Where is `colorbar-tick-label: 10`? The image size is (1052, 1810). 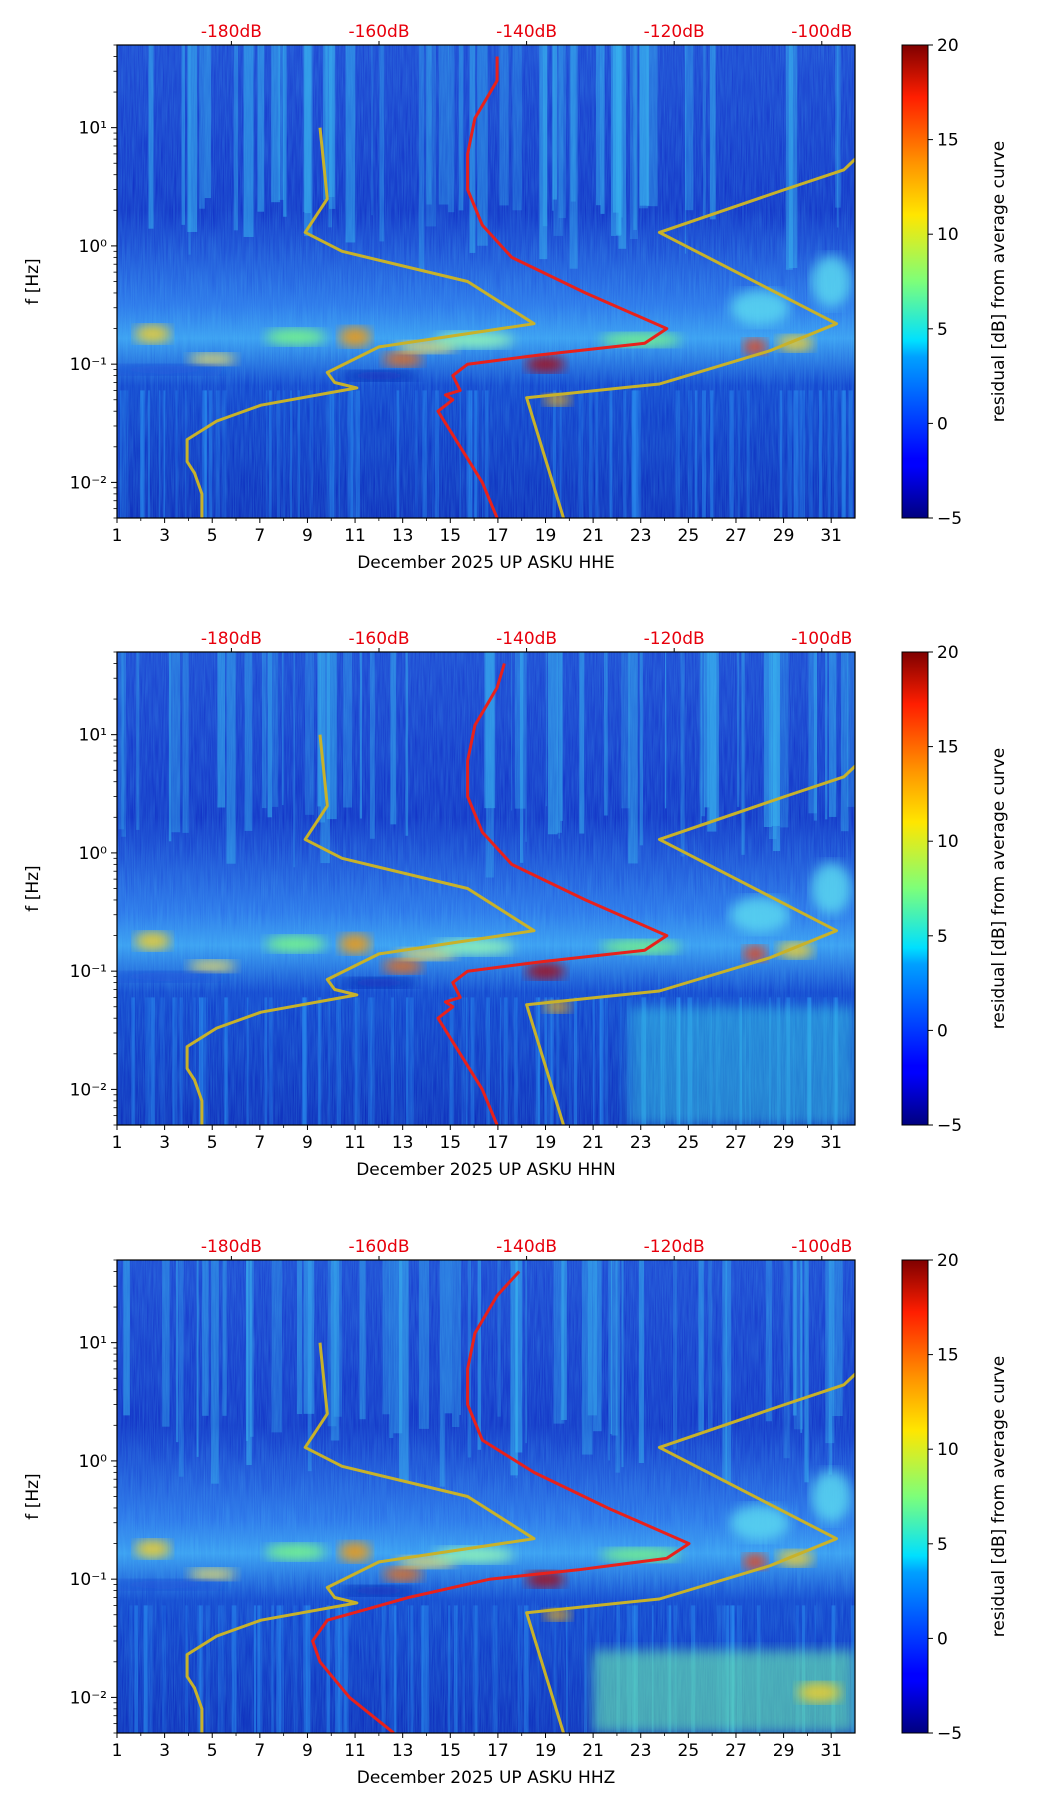 colorbar-tick-label: 10 is located at coordinates (948, 842).